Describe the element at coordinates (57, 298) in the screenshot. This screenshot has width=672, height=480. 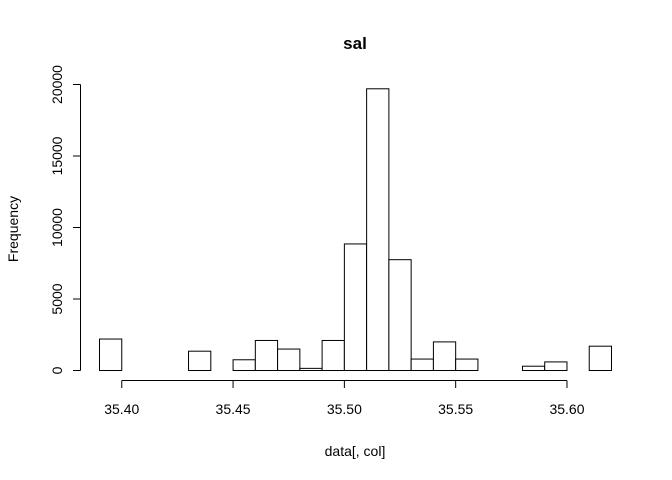
I see `y-tick-label: 5000` at that location.